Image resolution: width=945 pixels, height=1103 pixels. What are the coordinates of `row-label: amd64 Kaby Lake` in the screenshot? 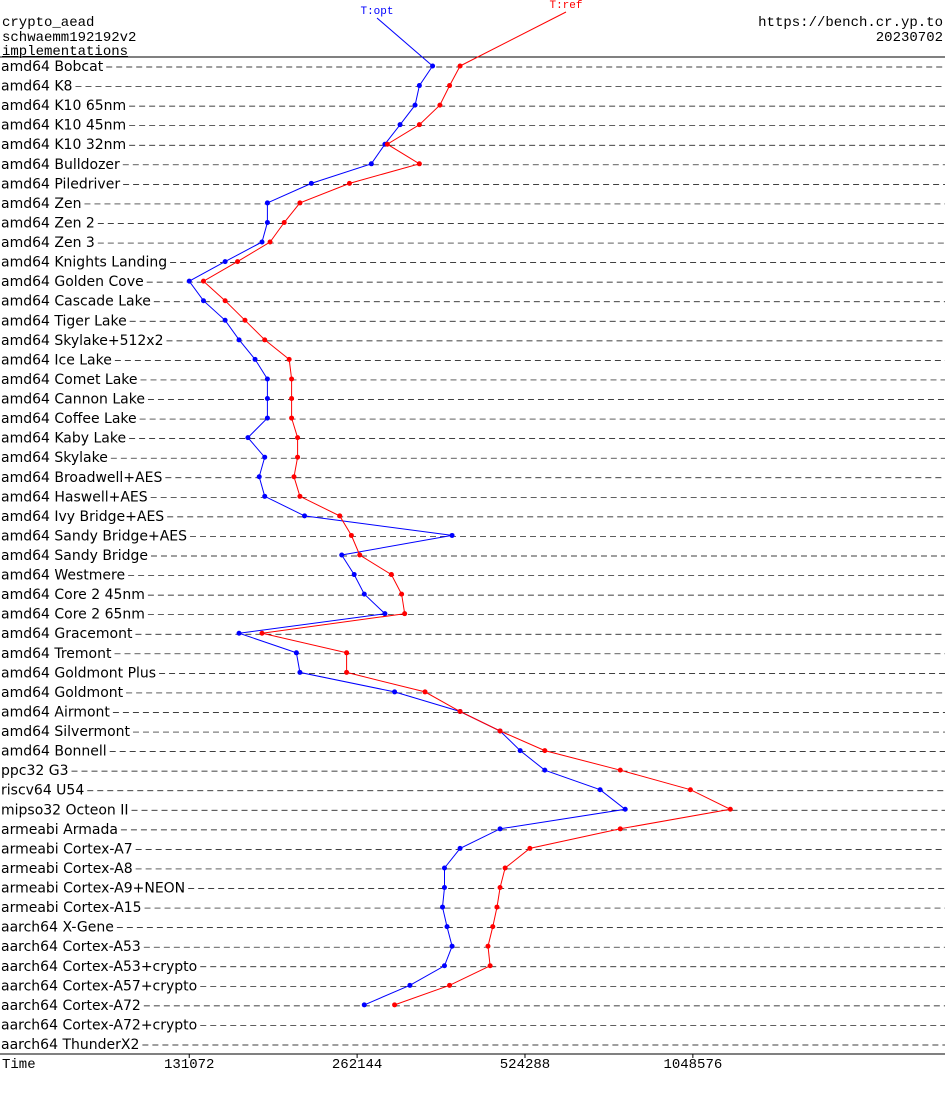 It's located at (63, 439).